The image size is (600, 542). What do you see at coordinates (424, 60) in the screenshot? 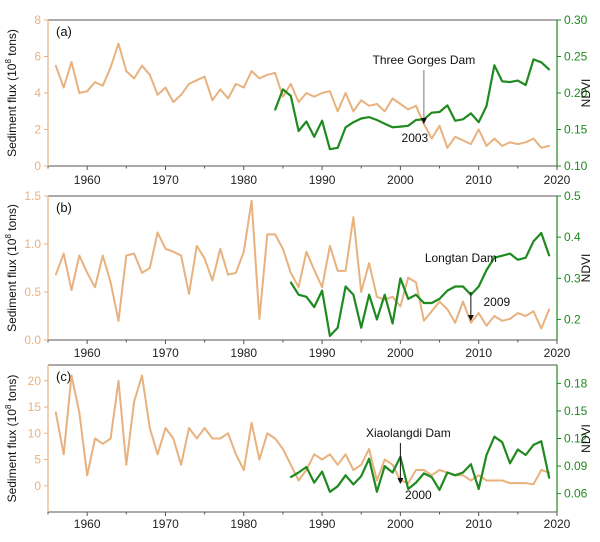
I see `dam-annotation-label: Three Gorges Dam` at bounding box center [424, 60].